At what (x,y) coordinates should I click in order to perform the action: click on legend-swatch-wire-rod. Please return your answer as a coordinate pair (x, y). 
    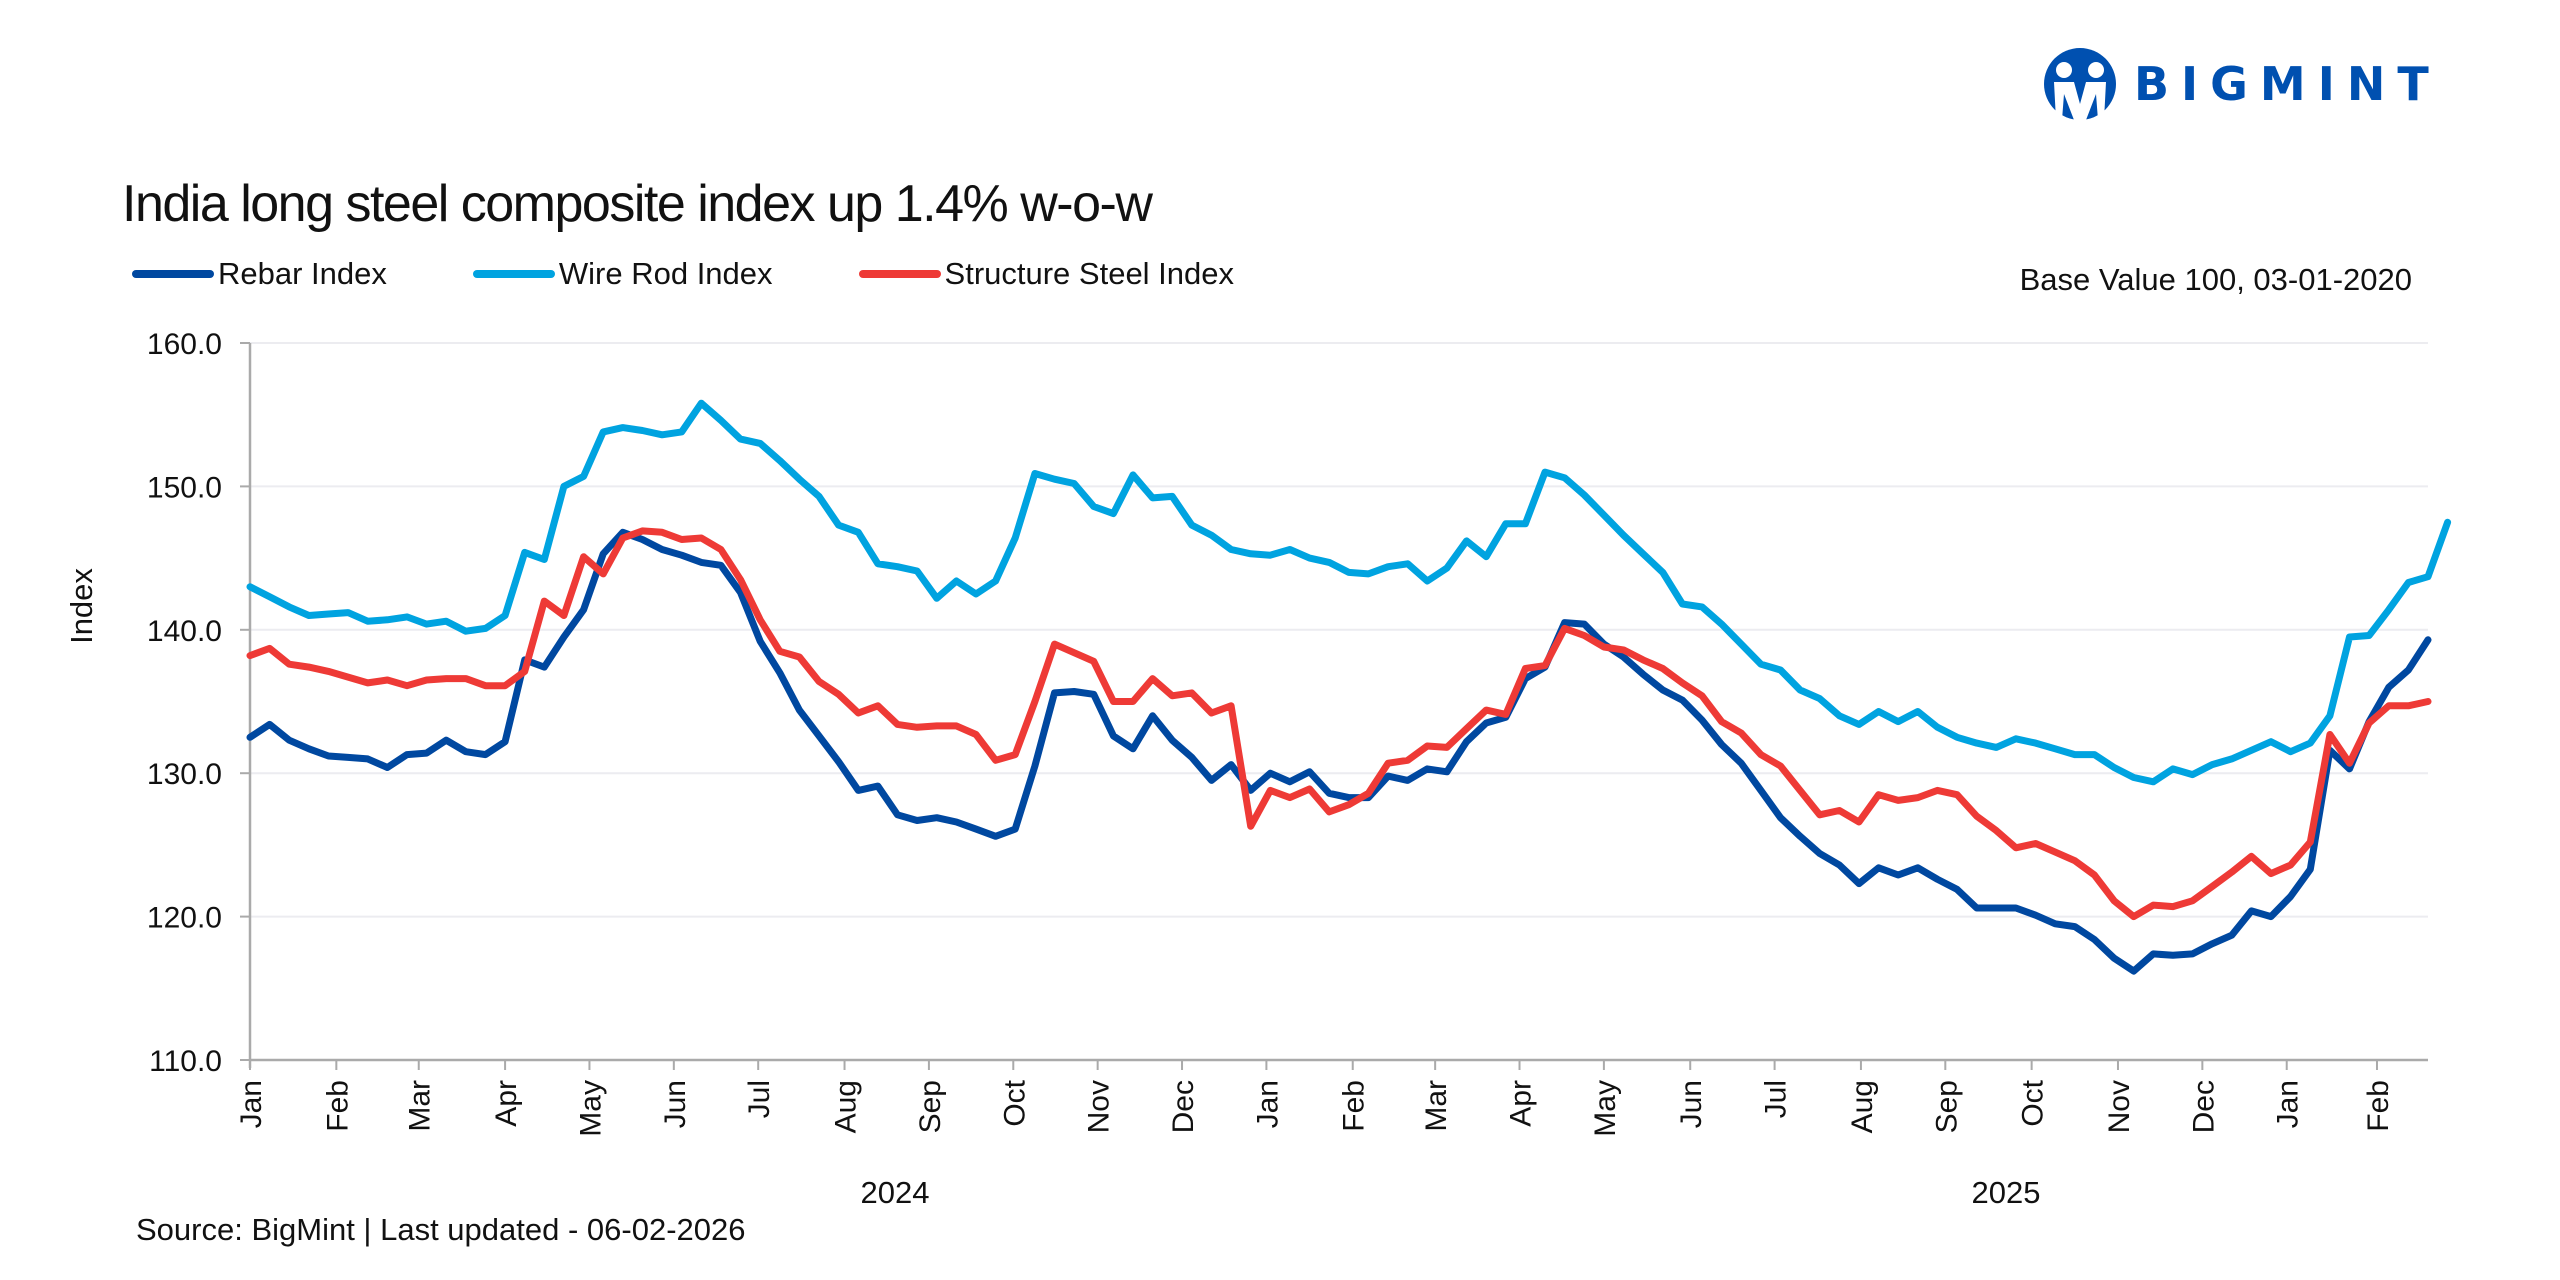
    Looking at the image, I should click on (513, 274).